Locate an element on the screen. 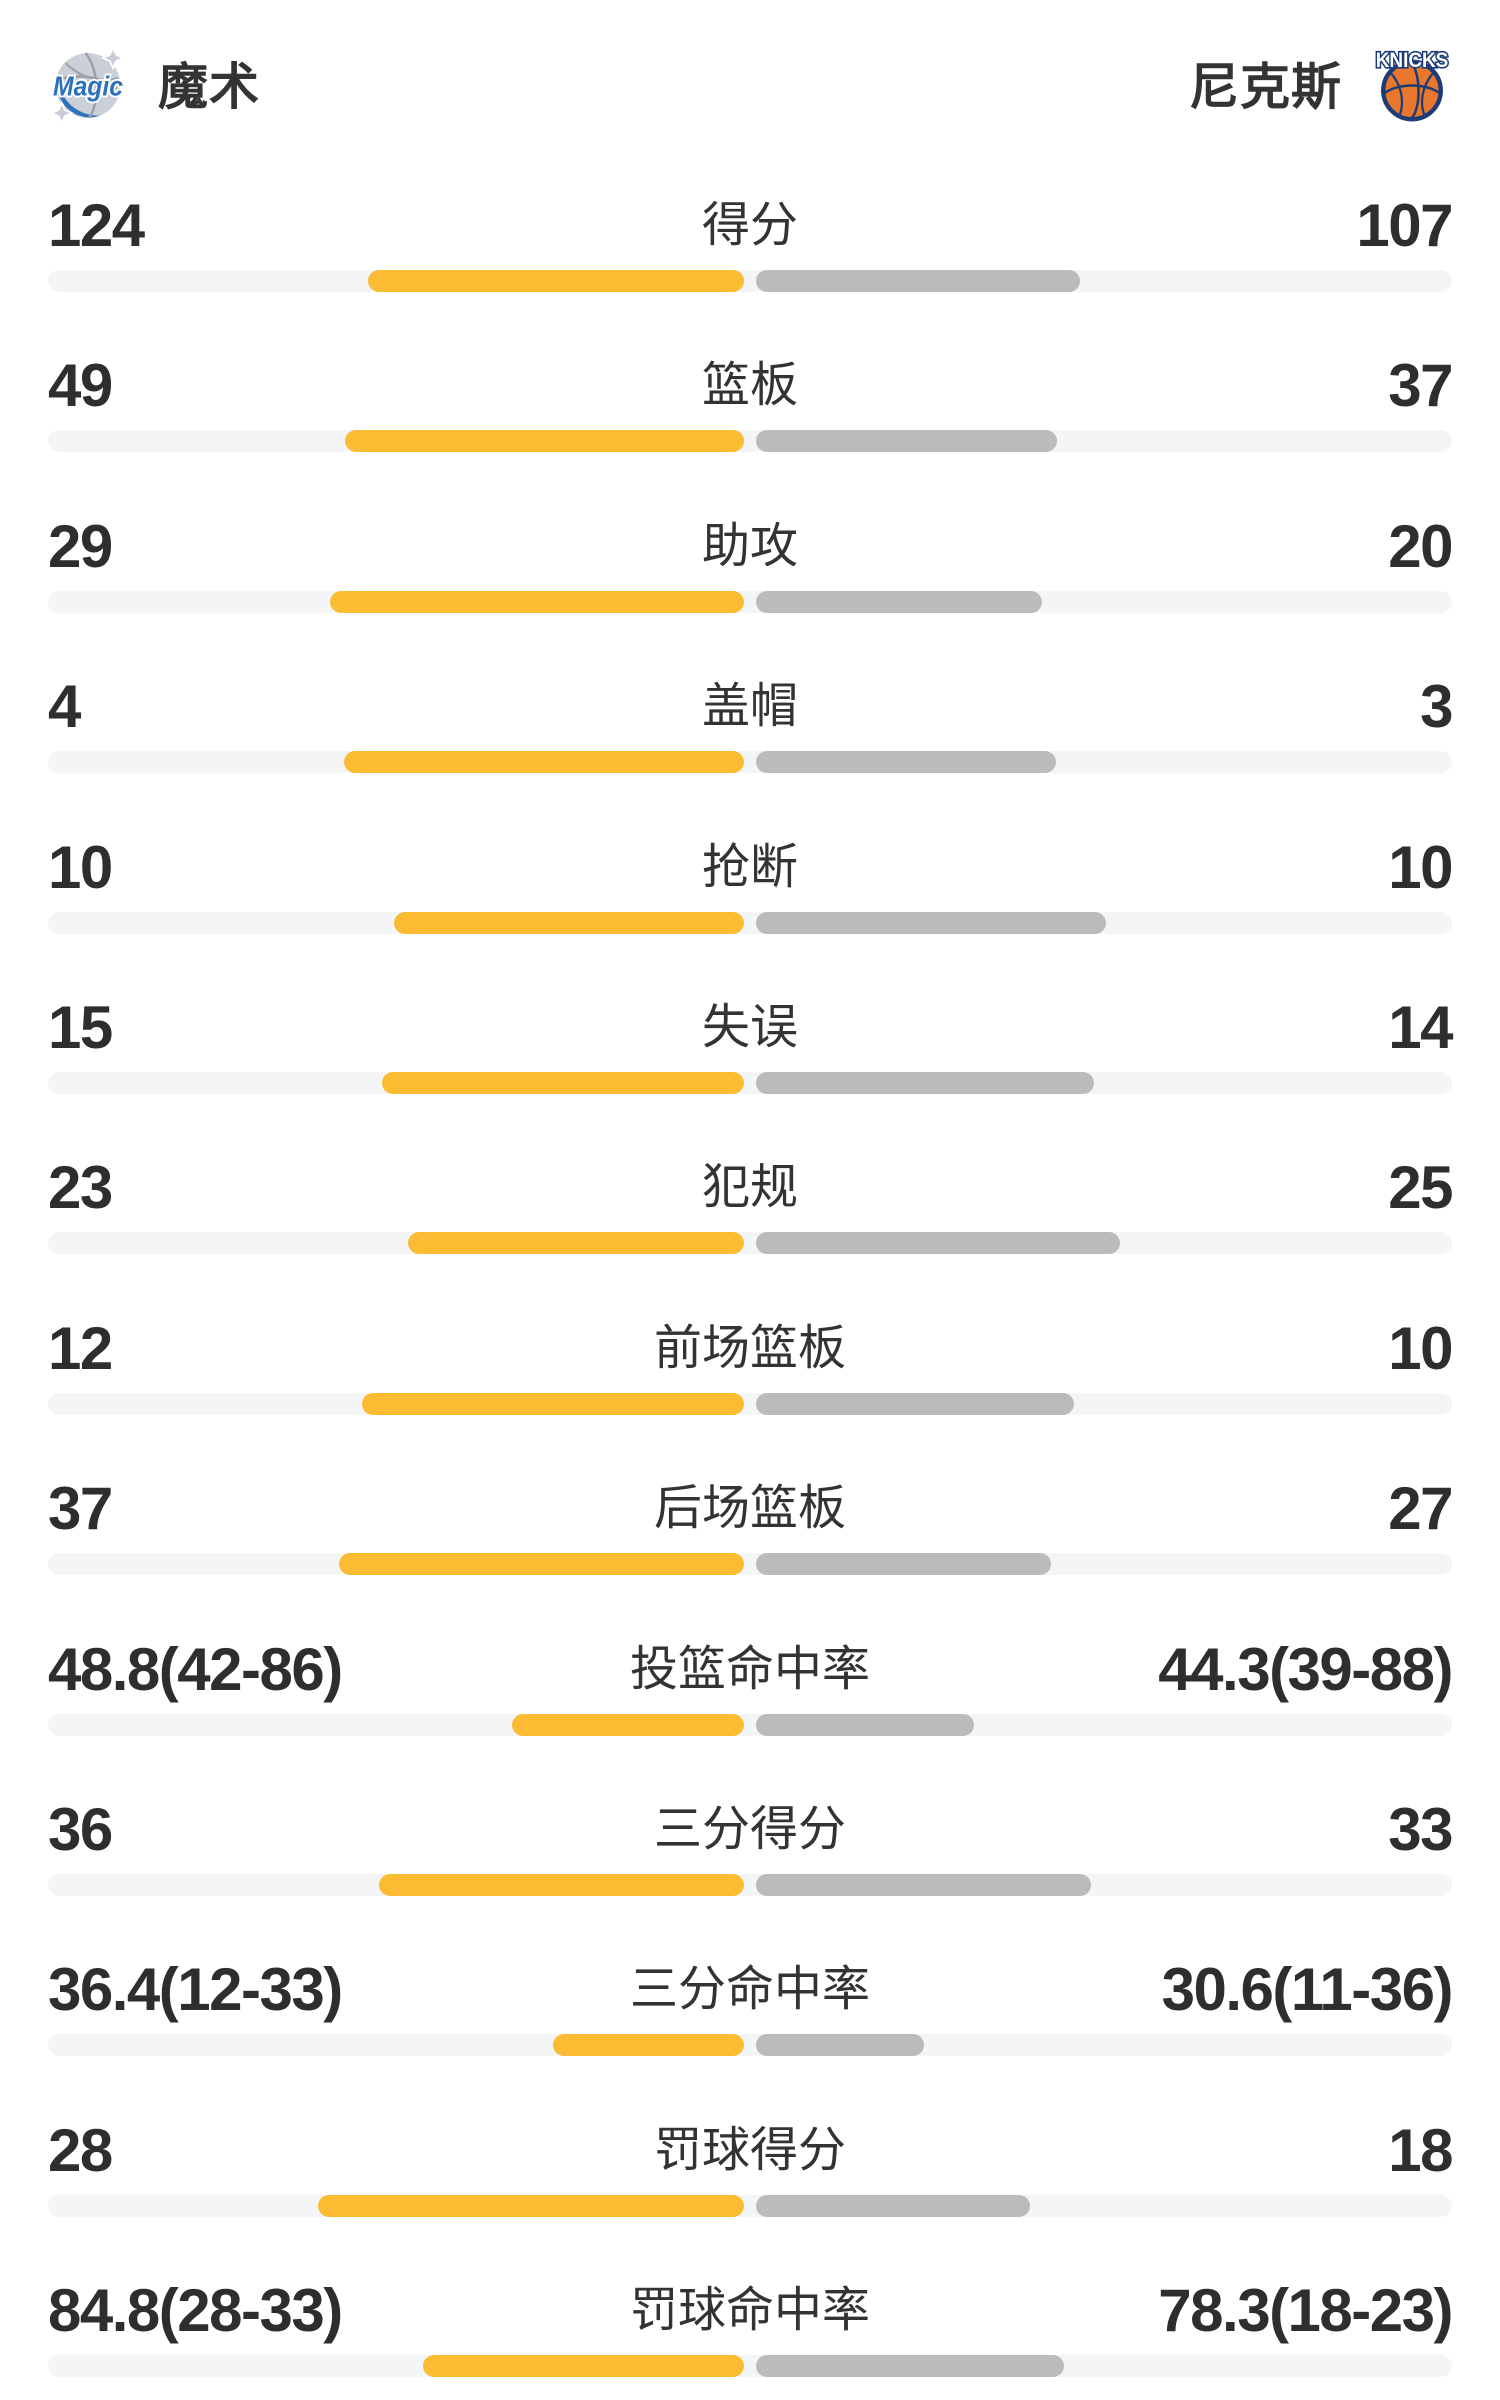  svg-text: Magic is located at coordinates (88, 86).